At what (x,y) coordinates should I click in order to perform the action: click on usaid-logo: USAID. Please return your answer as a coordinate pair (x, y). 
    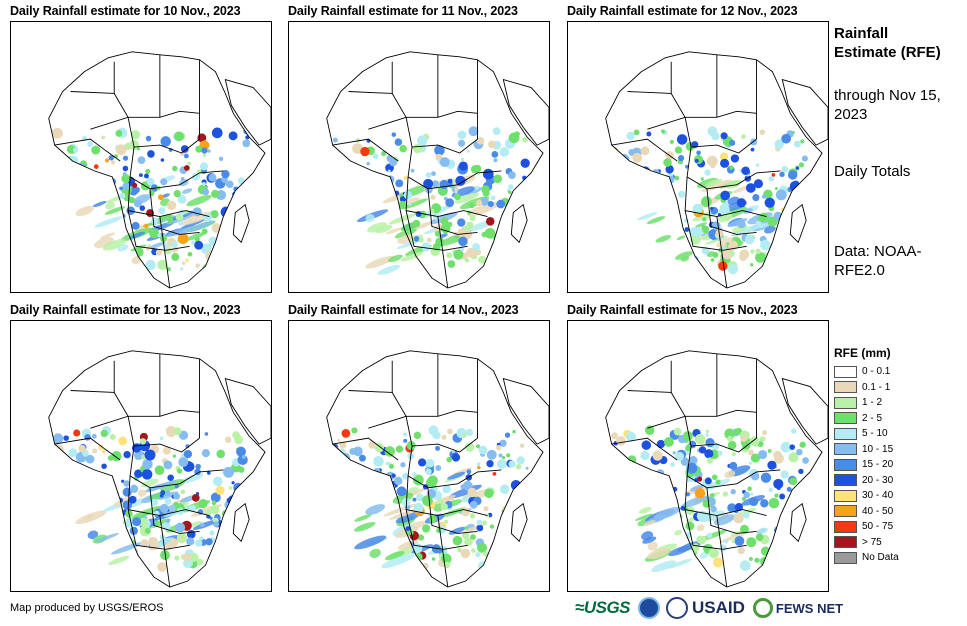
    Looking at the image, I should click on (718, 607).